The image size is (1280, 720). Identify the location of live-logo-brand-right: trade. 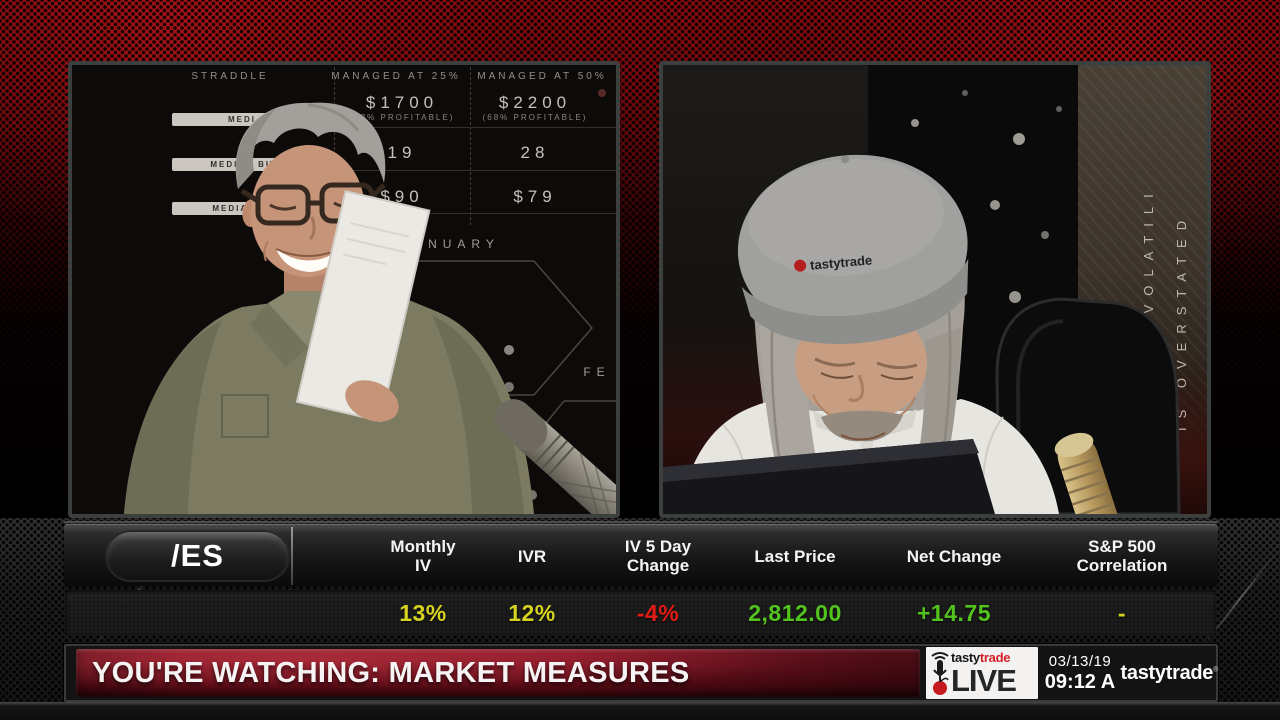
(995, 657).